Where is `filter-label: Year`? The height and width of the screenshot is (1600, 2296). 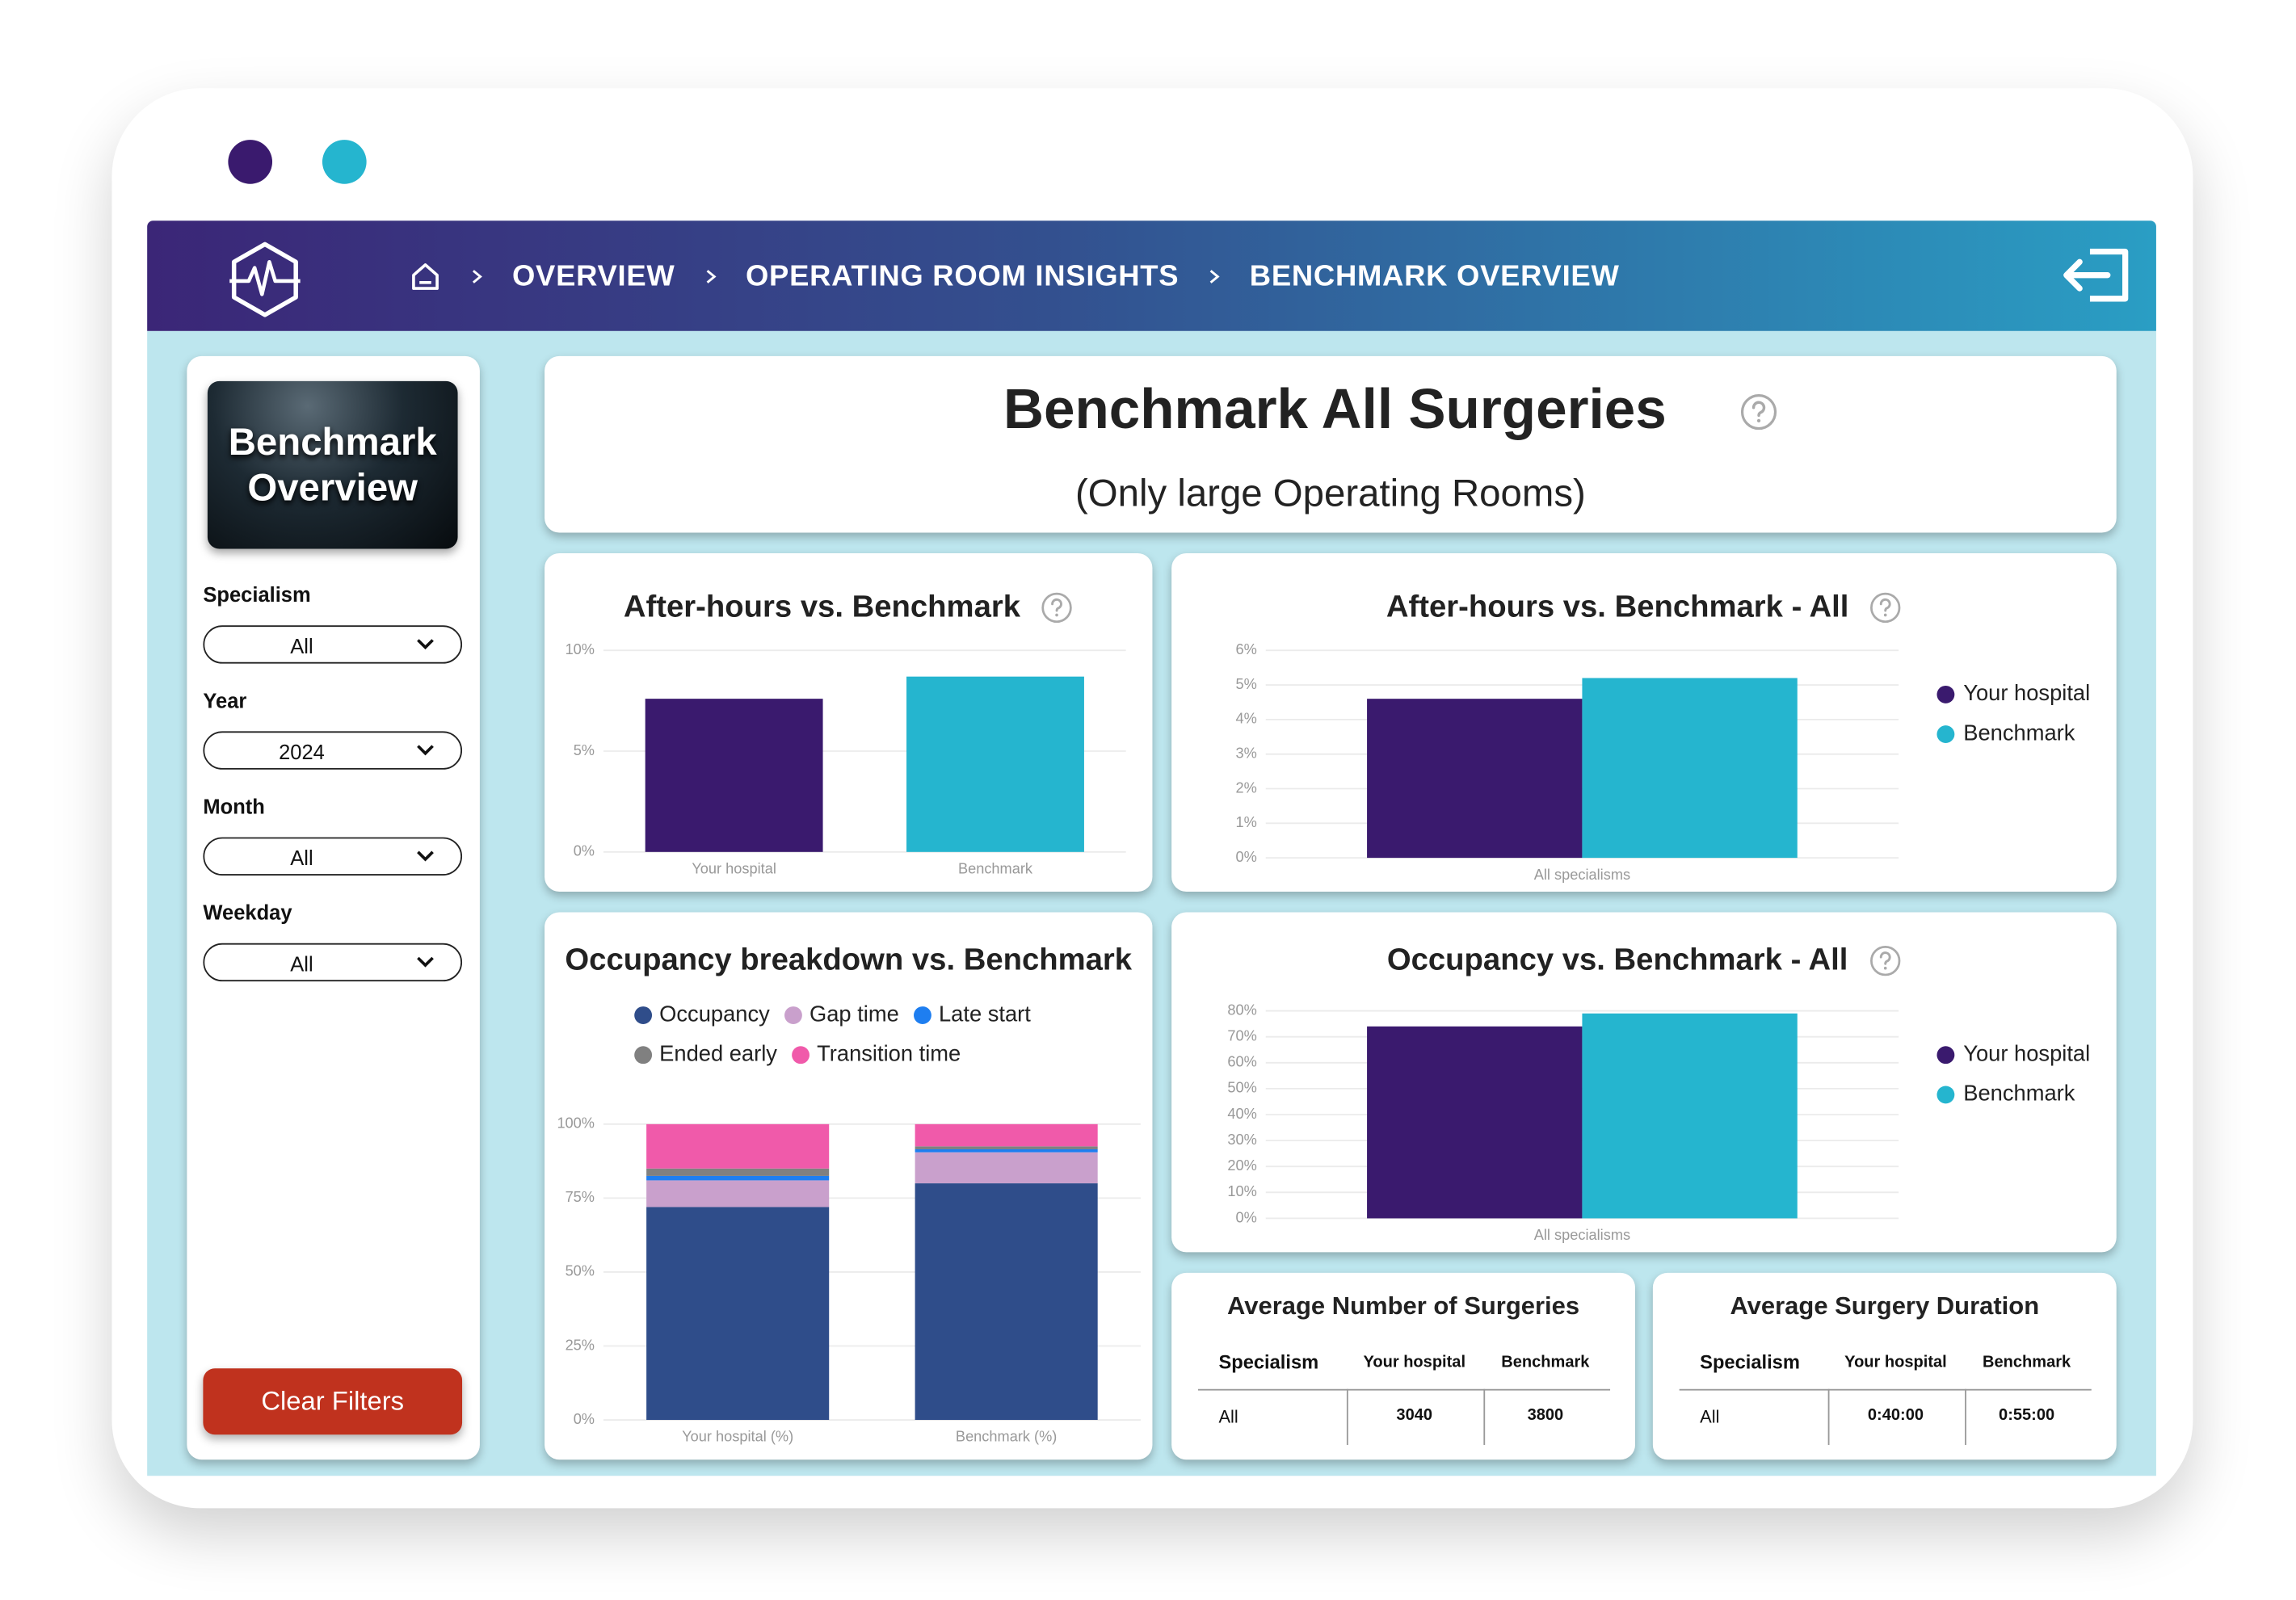
filter-label: Year is located at coordinates (225, 700).